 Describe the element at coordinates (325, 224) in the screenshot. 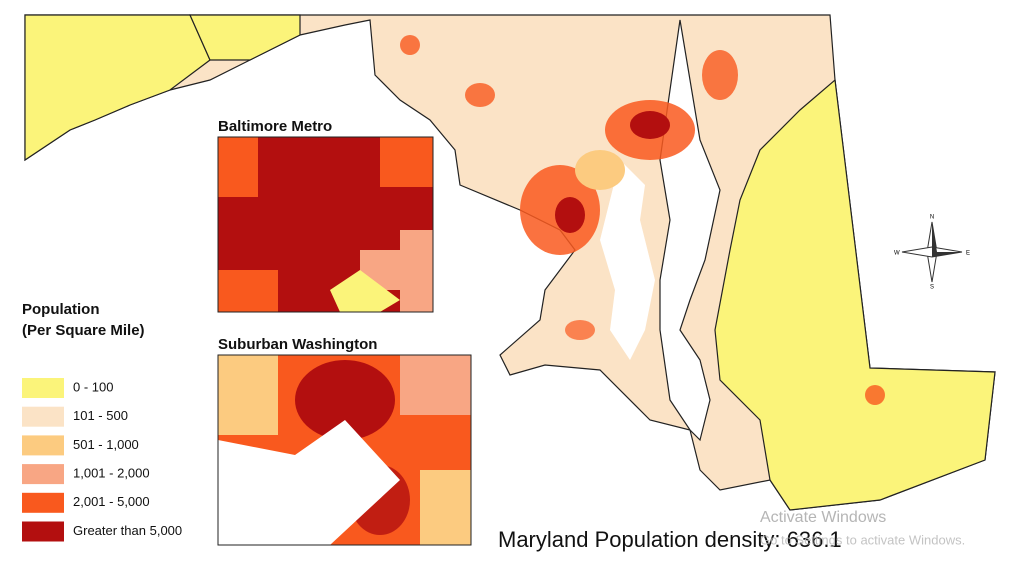

I see `baltimore-inset` at that location.